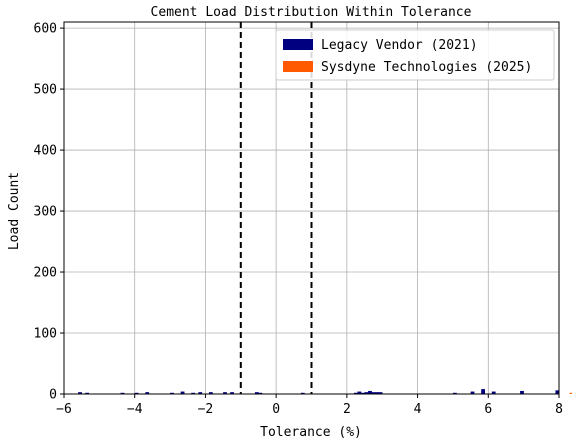  Describe the element at coordinates (488, 409) in the screenshot. I see `x-tick-label: 6` at that location.